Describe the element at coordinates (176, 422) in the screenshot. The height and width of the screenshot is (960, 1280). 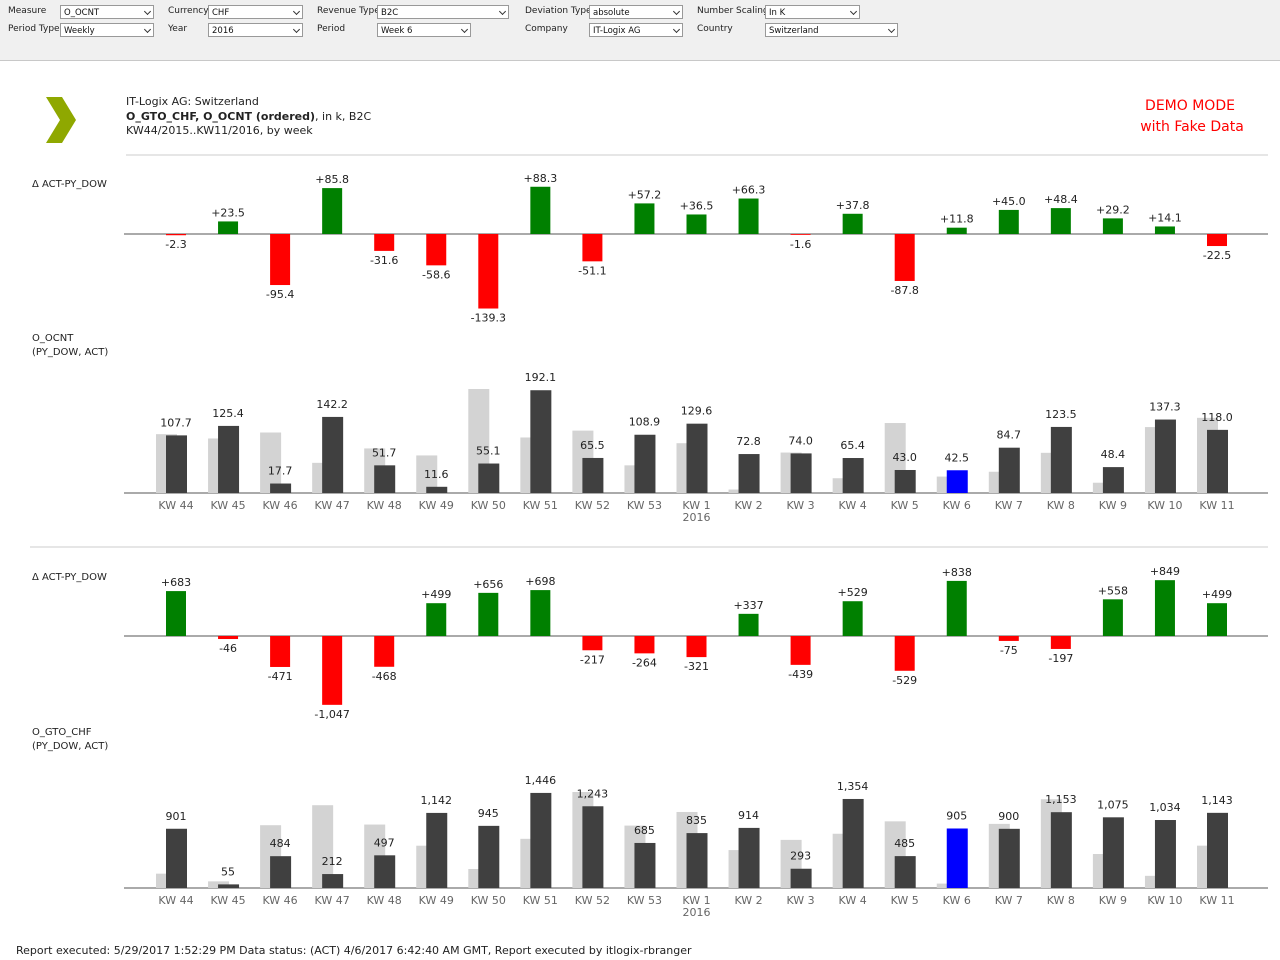
I see `value-label: 107.7` at that location.